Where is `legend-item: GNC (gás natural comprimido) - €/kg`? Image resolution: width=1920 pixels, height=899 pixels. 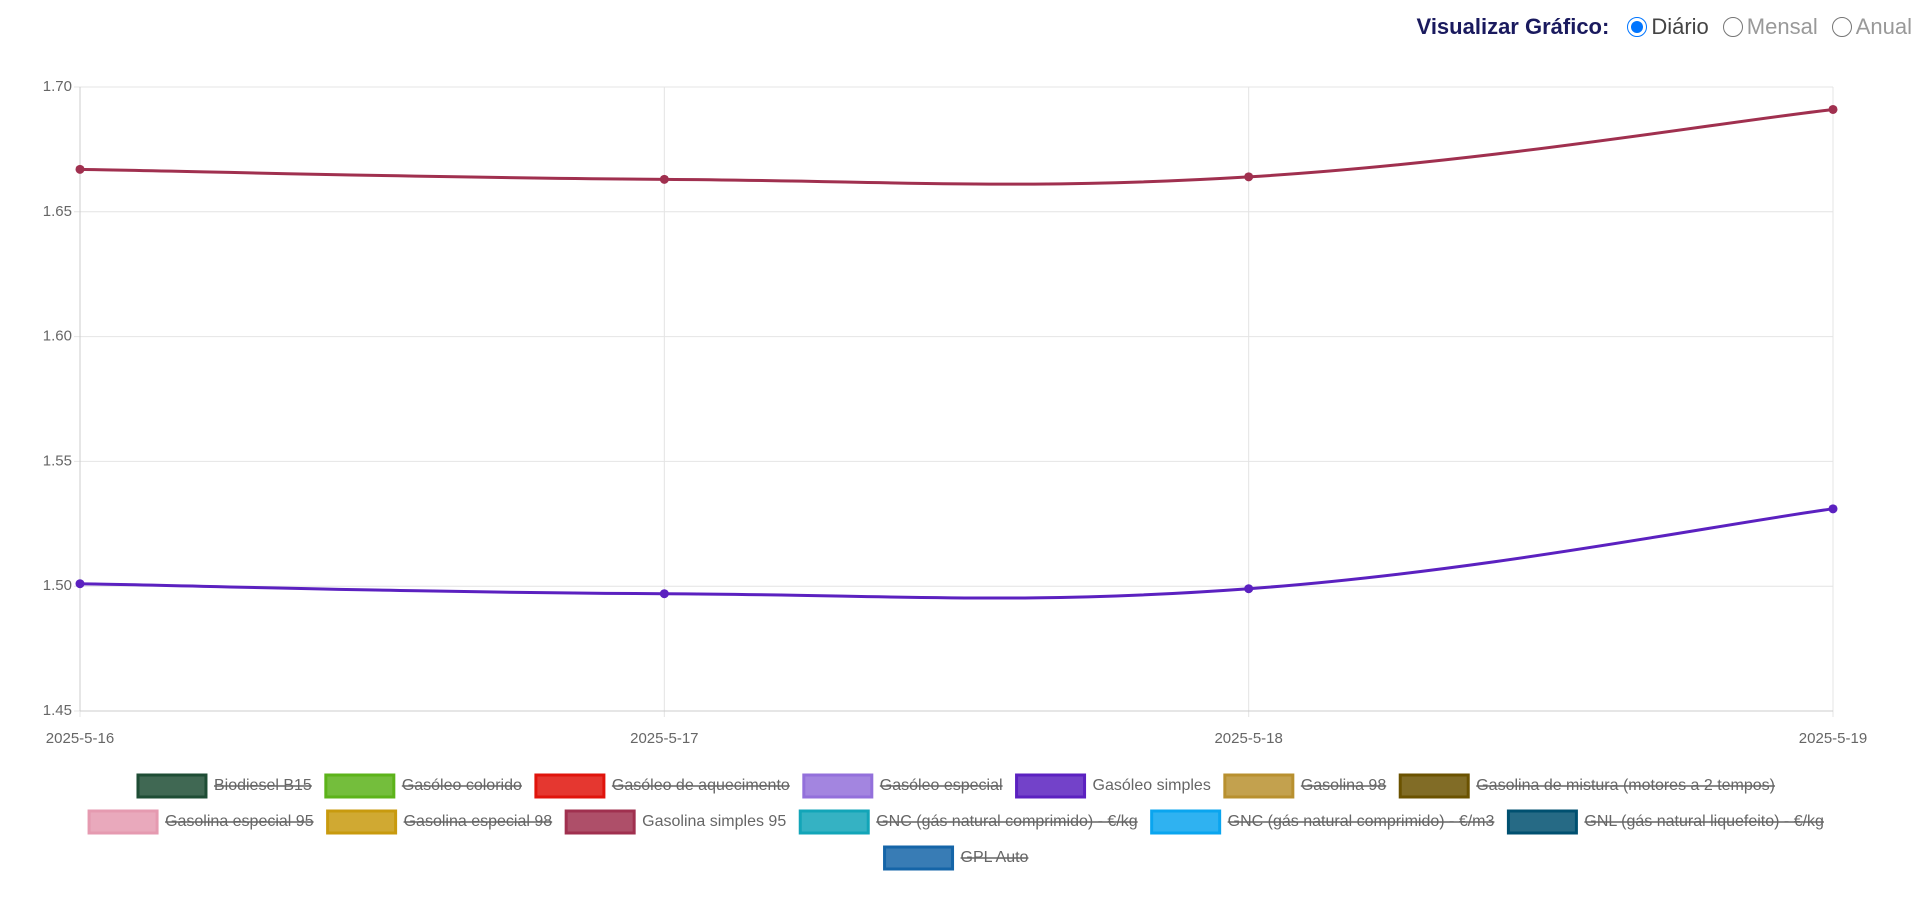 legend-item: GNC (gás natural comprimido) - €/kg is located at coordinates (968, 822).